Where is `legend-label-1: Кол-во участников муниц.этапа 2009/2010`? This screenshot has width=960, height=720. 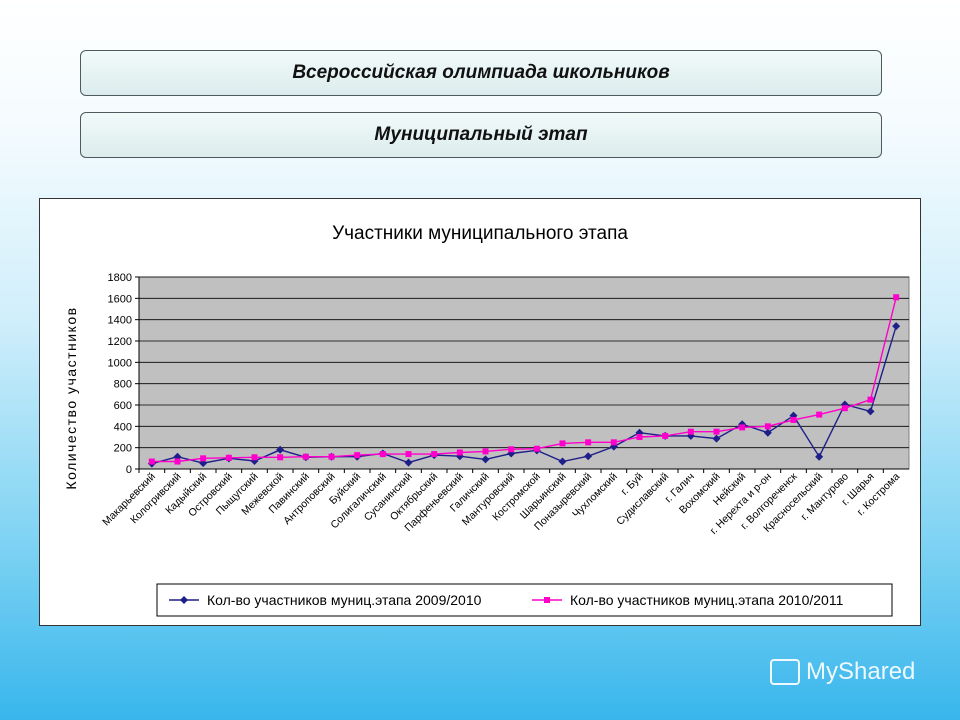
legend-label-1: Кол-во участников муниц.этапа 2009/2010 is located at coordinates (344, 600).